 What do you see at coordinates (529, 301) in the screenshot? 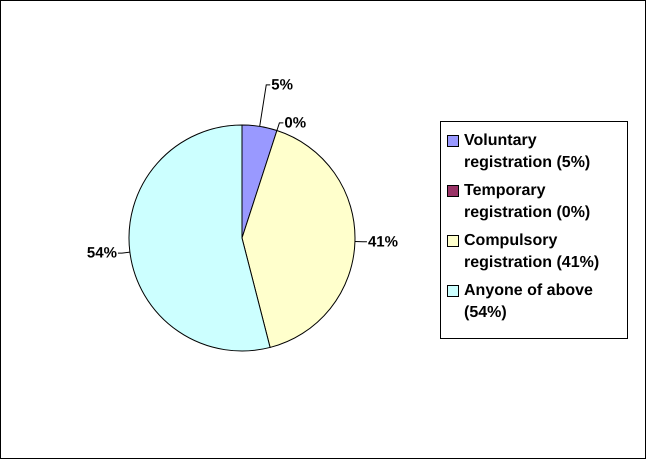
I see `legend-label: Anyone of above (54%)` at bounding box center [529, 301].